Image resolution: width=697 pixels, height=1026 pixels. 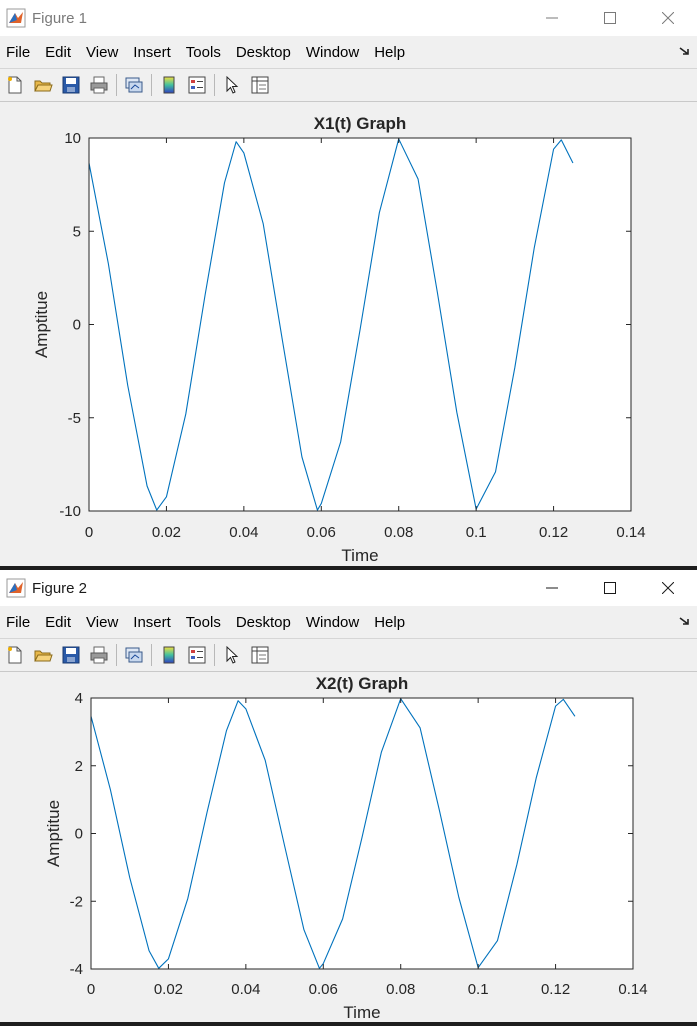 I want to click on open-file-icon, so click(x=43, y=656).